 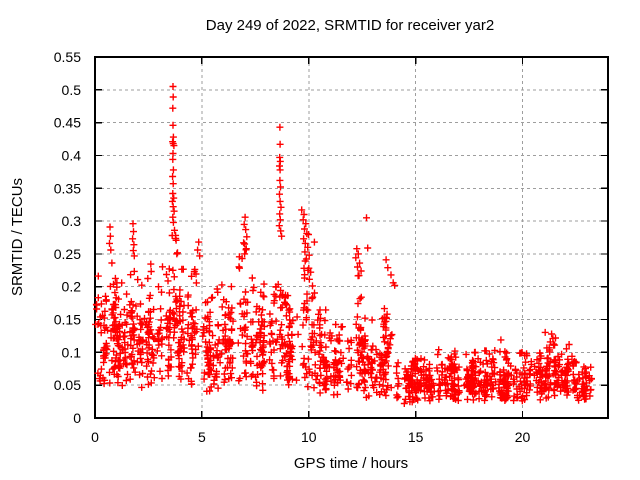 I want to click on x-tick-label: 0, so click(x=95, y=437).